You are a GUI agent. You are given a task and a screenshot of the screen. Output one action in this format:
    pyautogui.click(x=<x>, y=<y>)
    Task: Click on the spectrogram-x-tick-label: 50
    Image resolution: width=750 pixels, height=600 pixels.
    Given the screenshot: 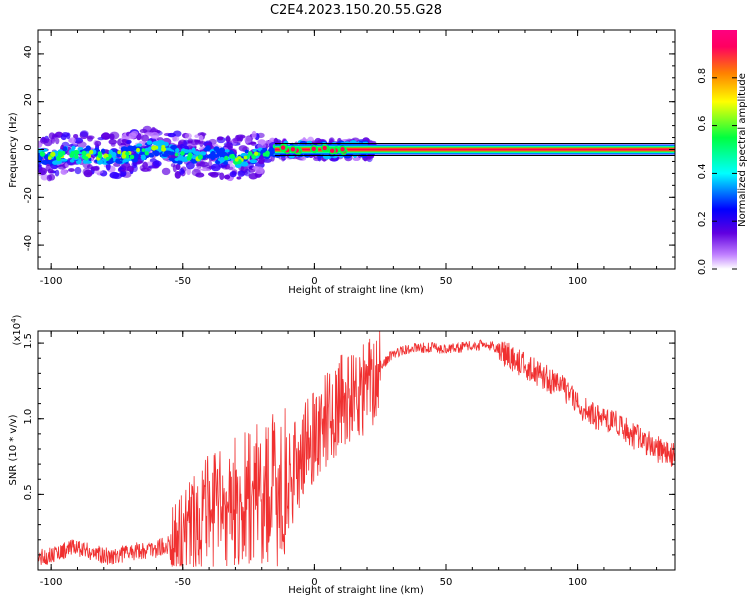 What is the action you would take?
    pyautogui.click(x=446, y=281)
    